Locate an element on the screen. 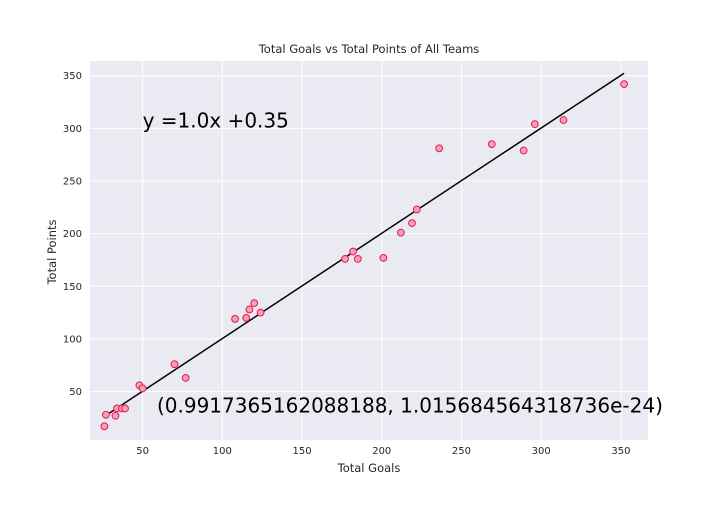  y-axis-label: Total Points is located at coordinates (52, 252).